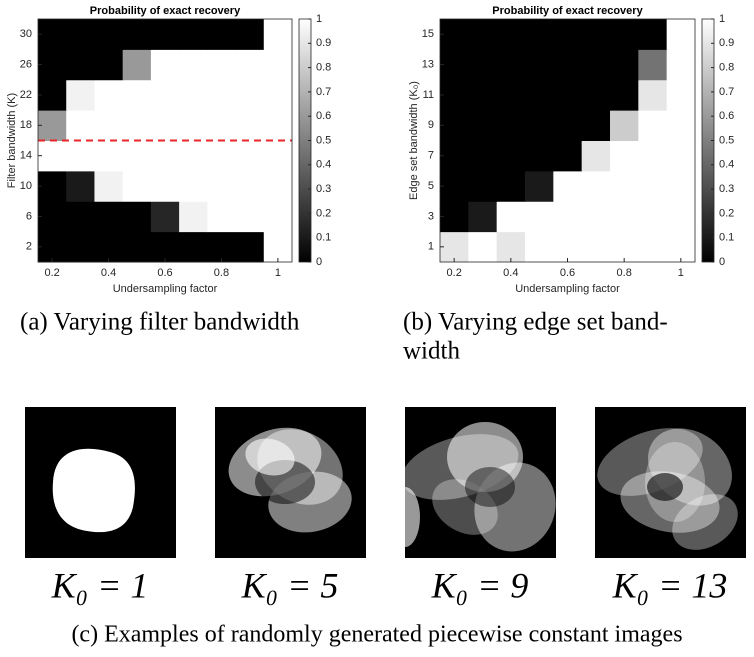  What do you see at coordinates (323, 213) in the screenshot?
I see `colorbar-tick-label: 0.2` at bounding box center [323, 213].